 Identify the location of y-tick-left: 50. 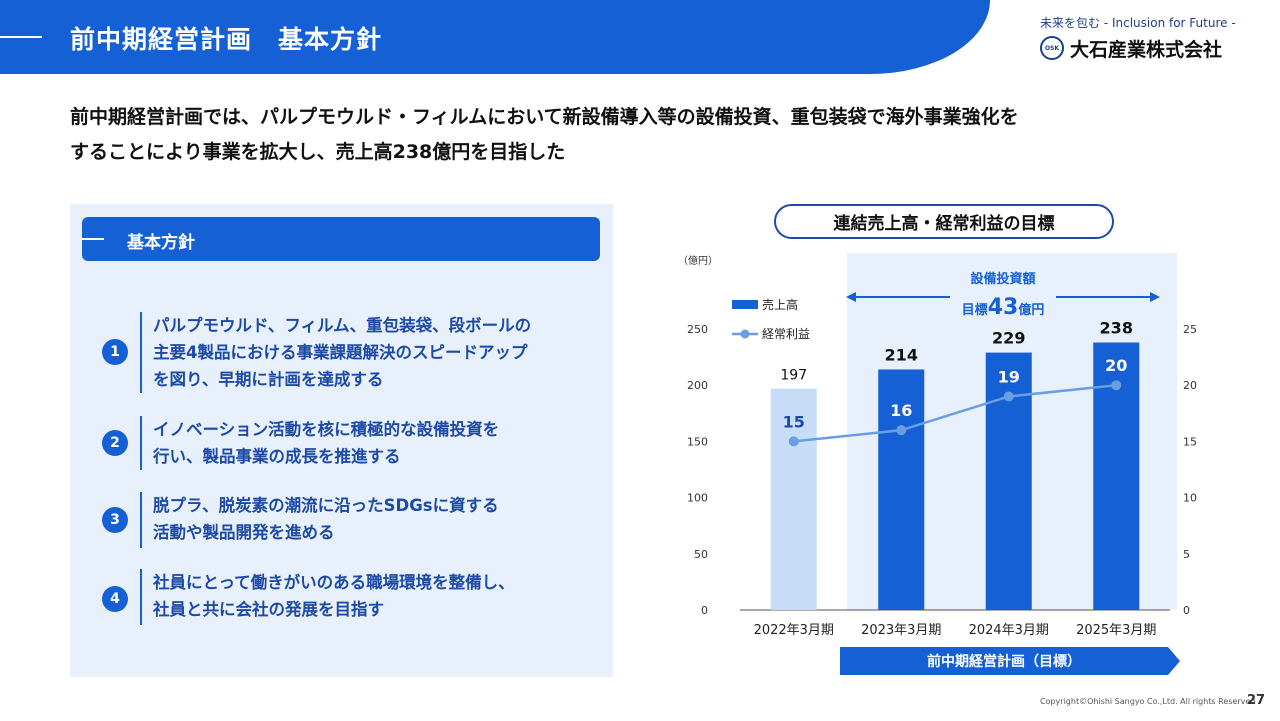
(701, 554).